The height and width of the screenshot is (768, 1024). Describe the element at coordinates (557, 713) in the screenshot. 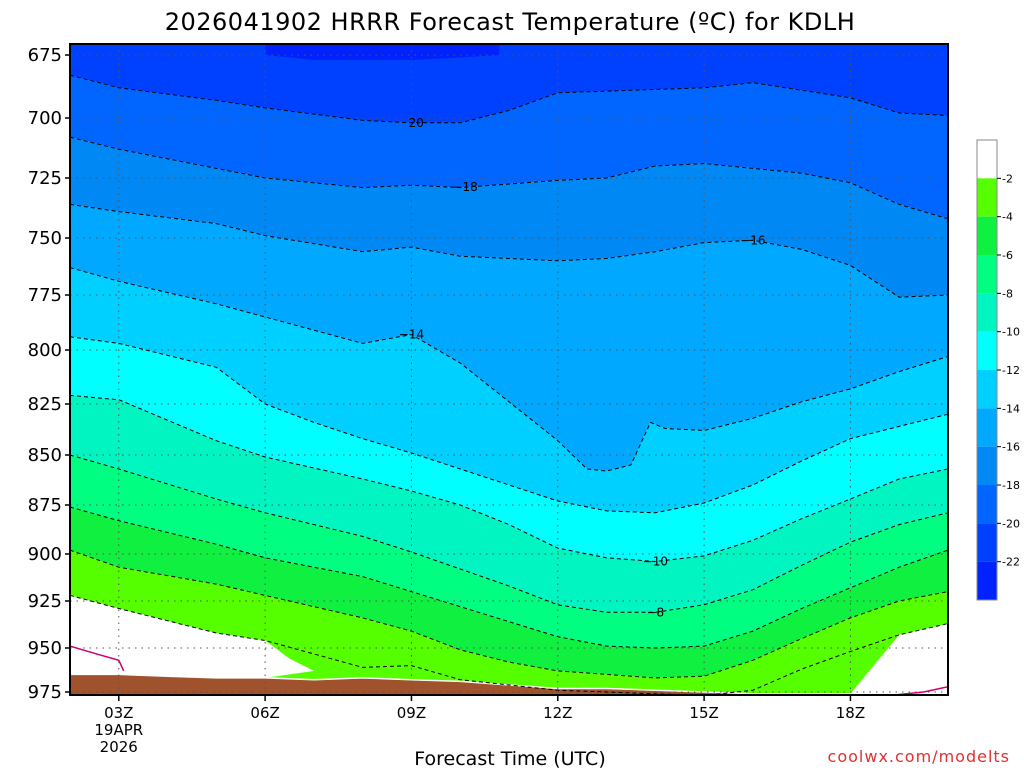

I see `x-tick-label-12Z: 12Z` at that location.